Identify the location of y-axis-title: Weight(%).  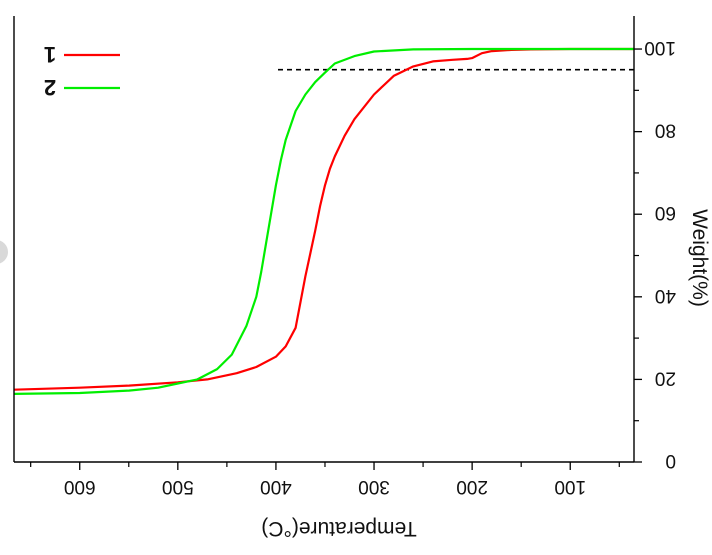
(699, 258).